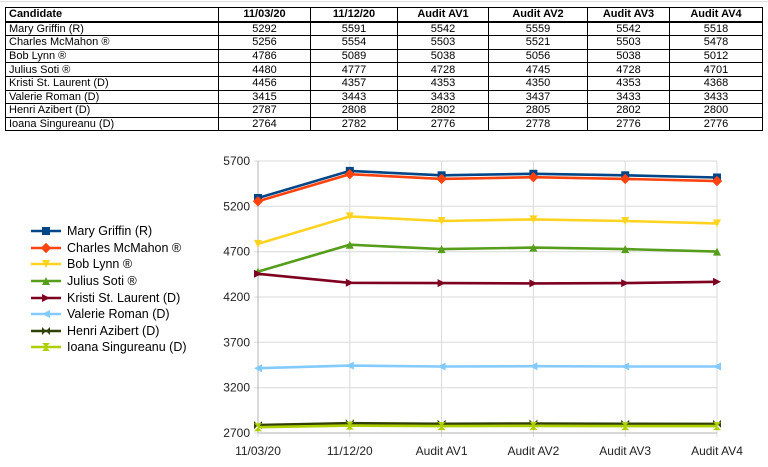  I want to click on value-cell: 4777, so click(354, 69).